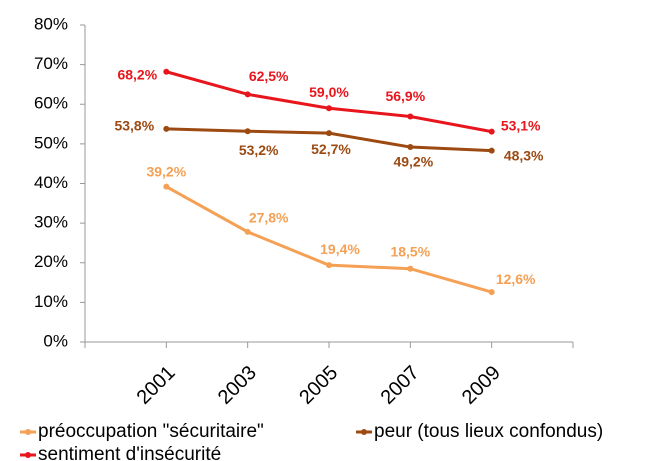  I want to click on data-label: 27,8%, so click(269, 218).